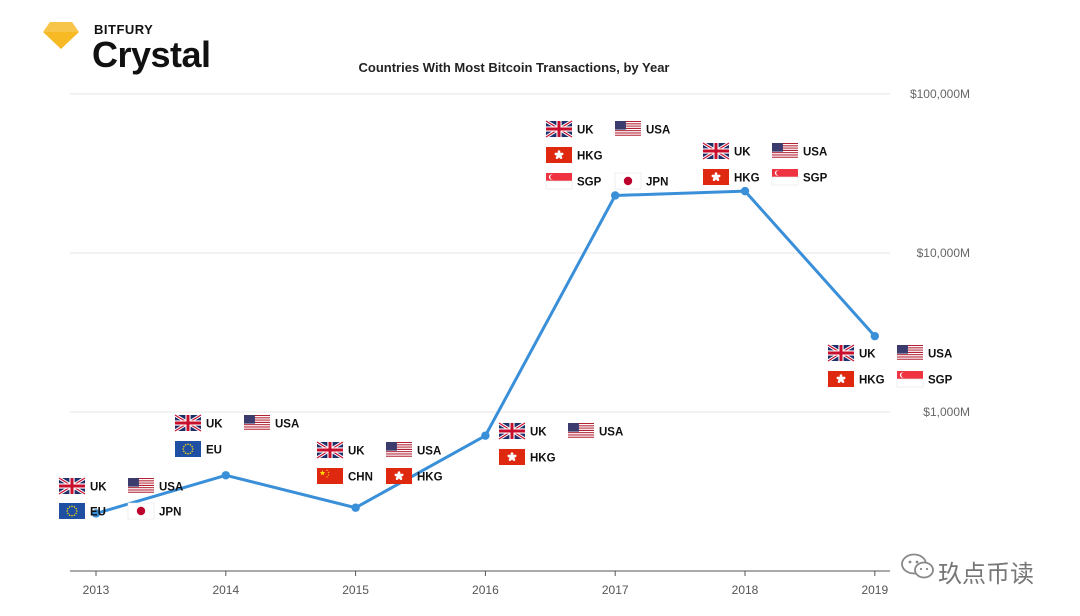  I want to click on watermark: 玖点币读, so click(967, 570).